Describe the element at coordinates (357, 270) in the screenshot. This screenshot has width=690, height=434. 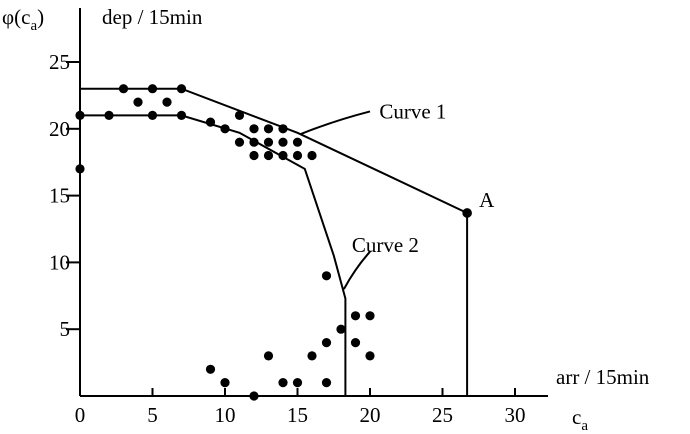
I see `curve-2-pointer` at that location.